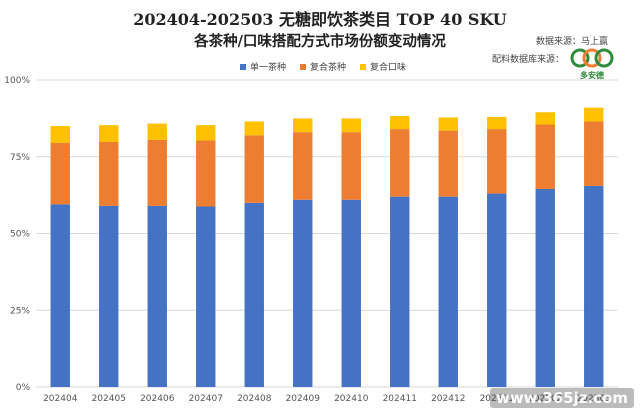 Image resolution: width=640 pixels, height=410 pixels. I want to click on source-label: 数据来源：马上赢, so click(571, 42).